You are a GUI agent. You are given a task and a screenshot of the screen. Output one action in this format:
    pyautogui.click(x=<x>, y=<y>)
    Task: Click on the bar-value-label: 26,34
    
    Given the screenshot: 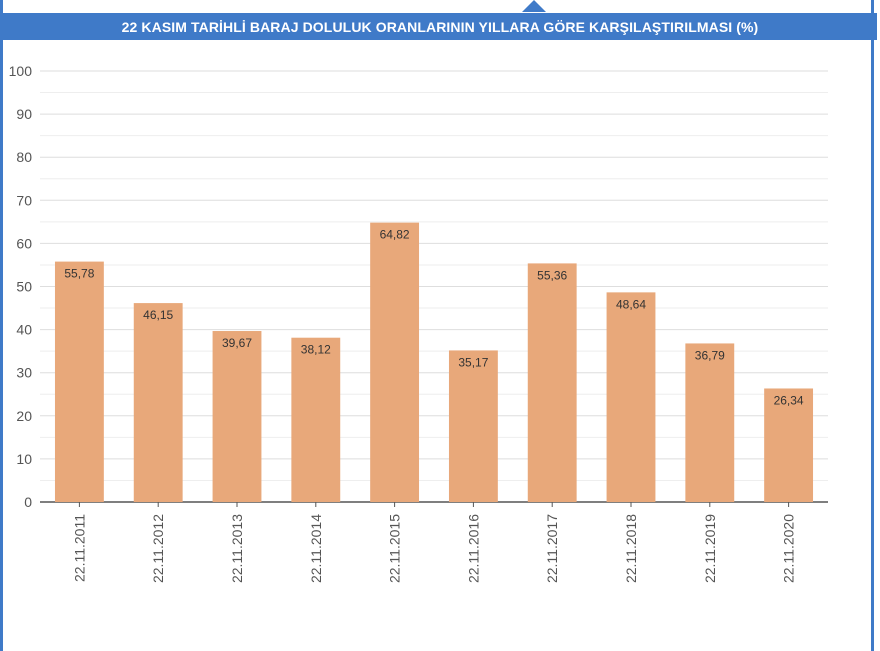 What is the action you would take?
    pyautogui.click(x=789, y=400)
    